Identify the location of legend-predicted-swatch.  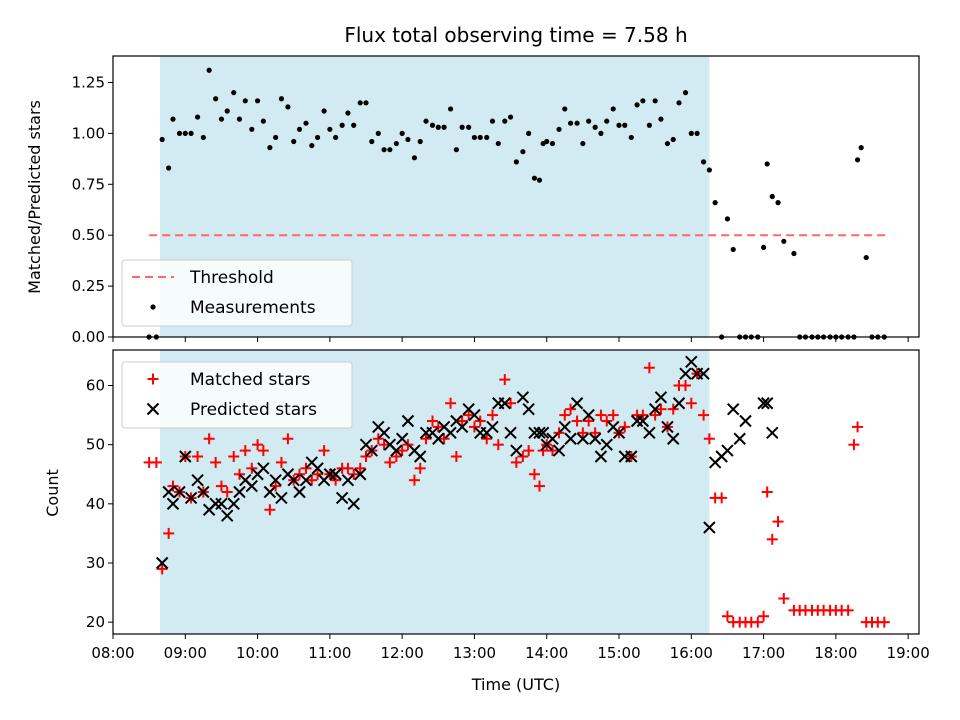
(153, 409).